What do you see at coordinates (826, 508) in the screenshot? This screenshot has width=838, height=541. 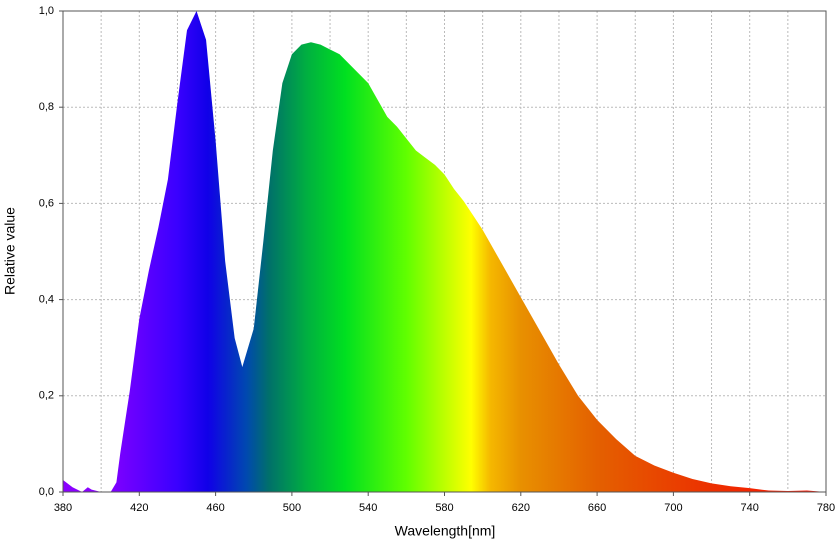 I see `x-tick-label: 780` at bounding box center [826, 508].